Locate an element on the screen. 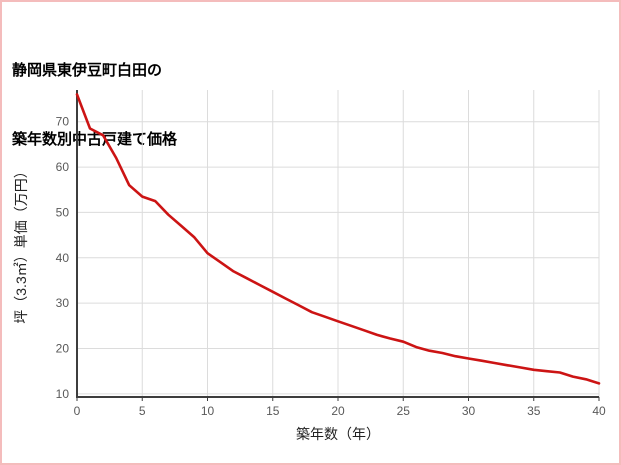 This screenshot has height=465, width=621. x-tick-label: 0 is located at coordinates (77, 411).